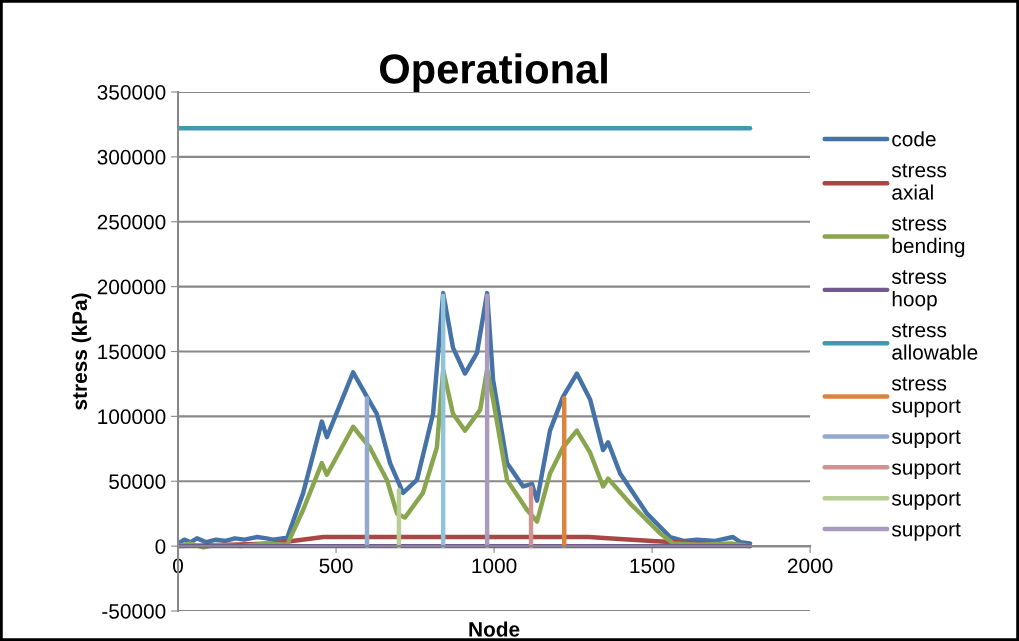 The width and height of the screenshot is (1019, 641). I want to click on x-tick-label: 1000, so click(494, 566).